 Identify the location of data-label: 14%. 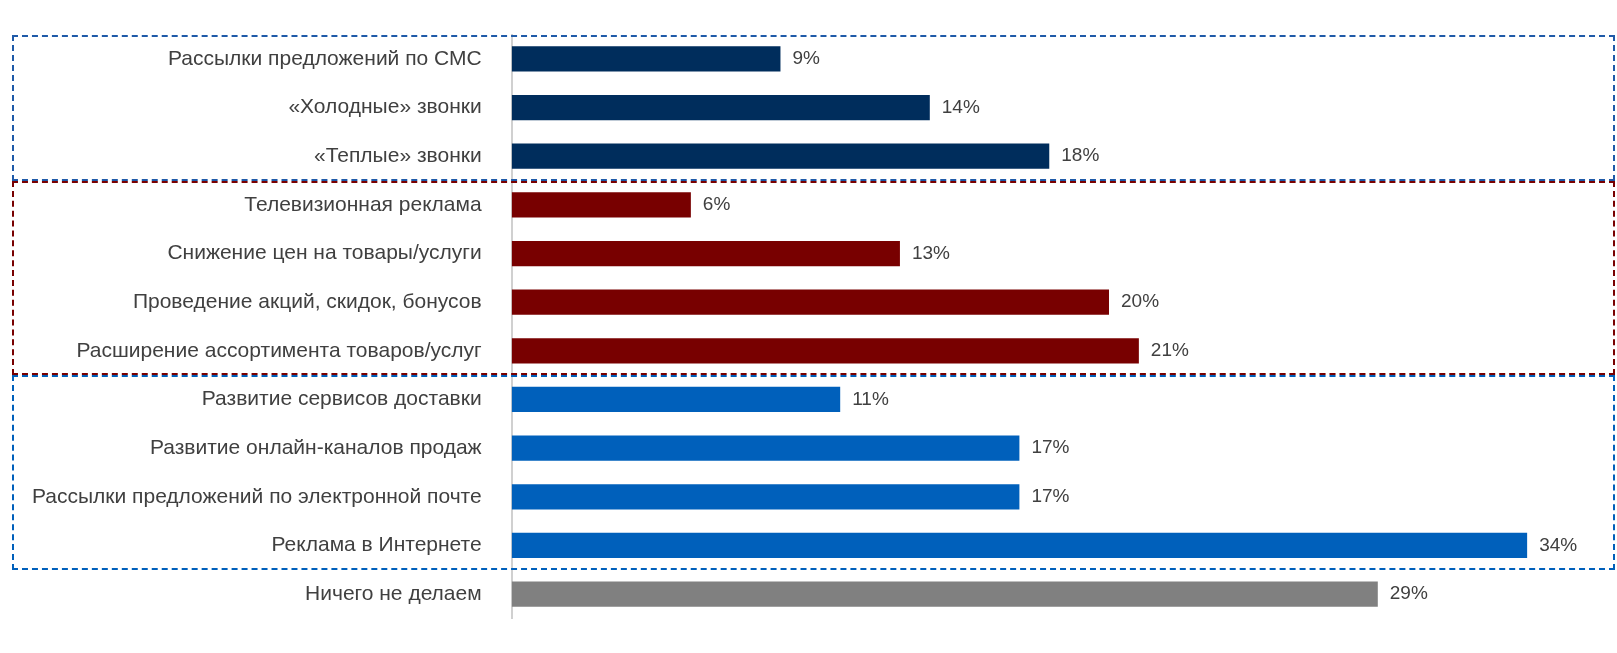
(960, 106).